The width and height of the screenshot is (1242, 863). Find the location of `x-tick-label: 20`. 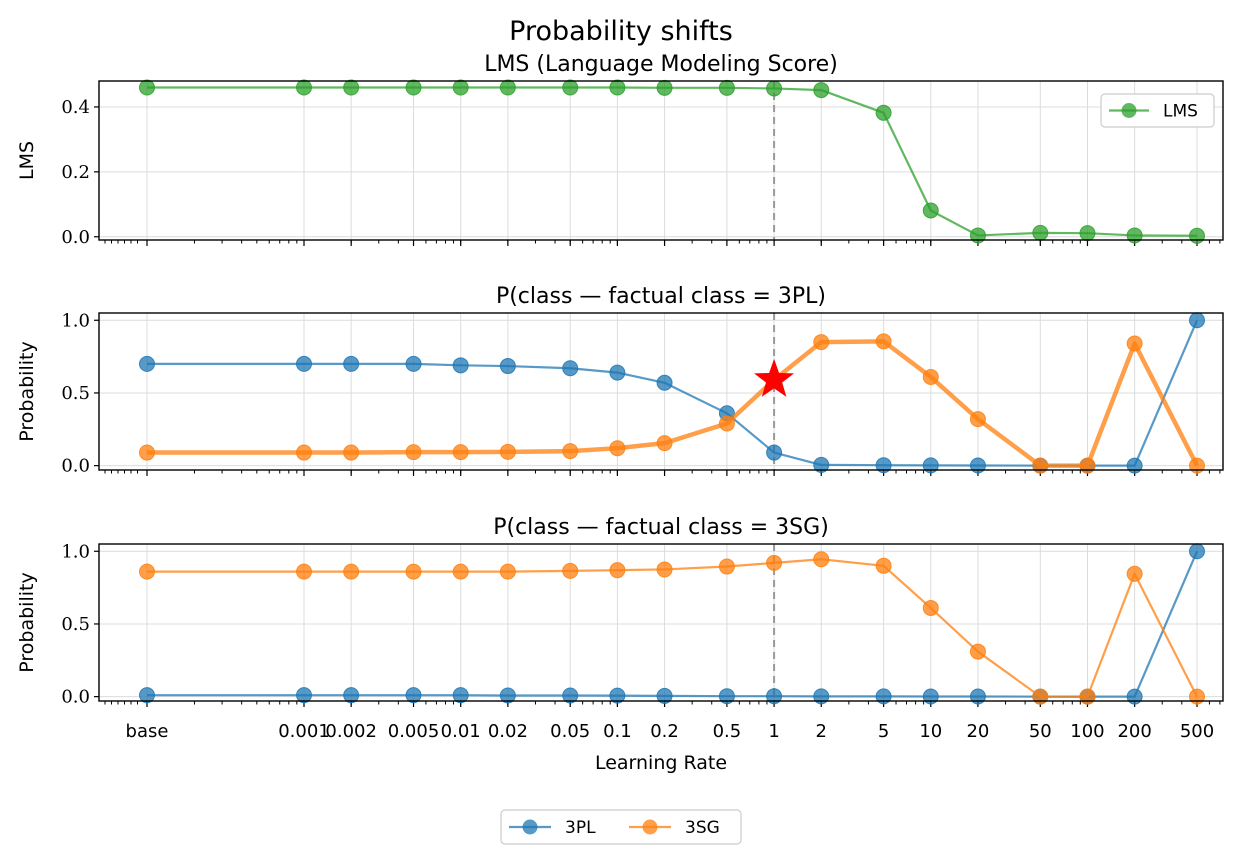

x-tick-label: 20 is located at coordinates (977, 731).